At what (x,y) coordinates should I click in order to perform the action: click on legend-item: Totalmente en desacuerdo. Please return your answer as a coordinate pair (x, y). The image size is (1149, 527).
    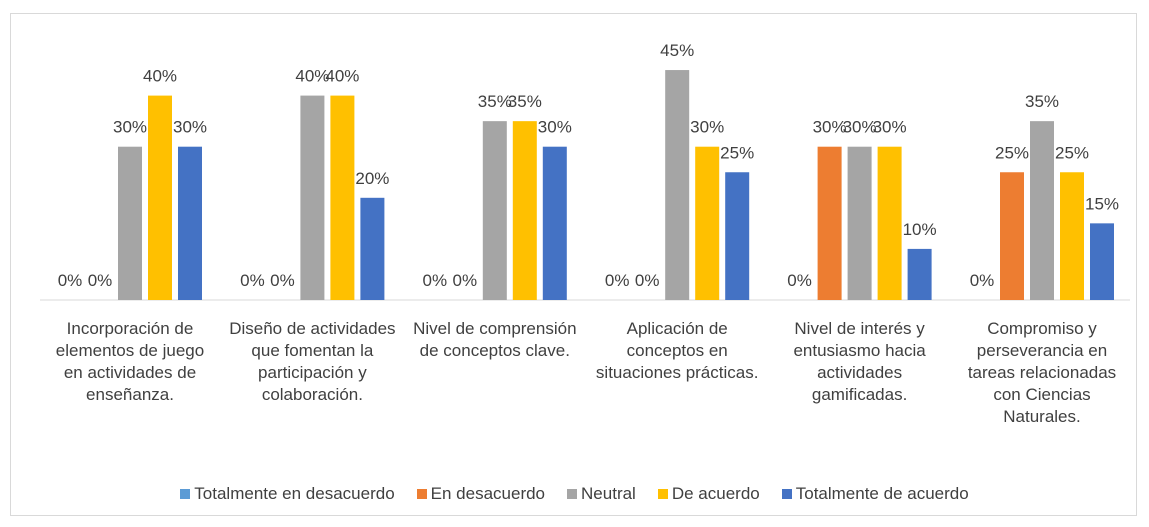
    Looking at the image, I should click on (287, 494).